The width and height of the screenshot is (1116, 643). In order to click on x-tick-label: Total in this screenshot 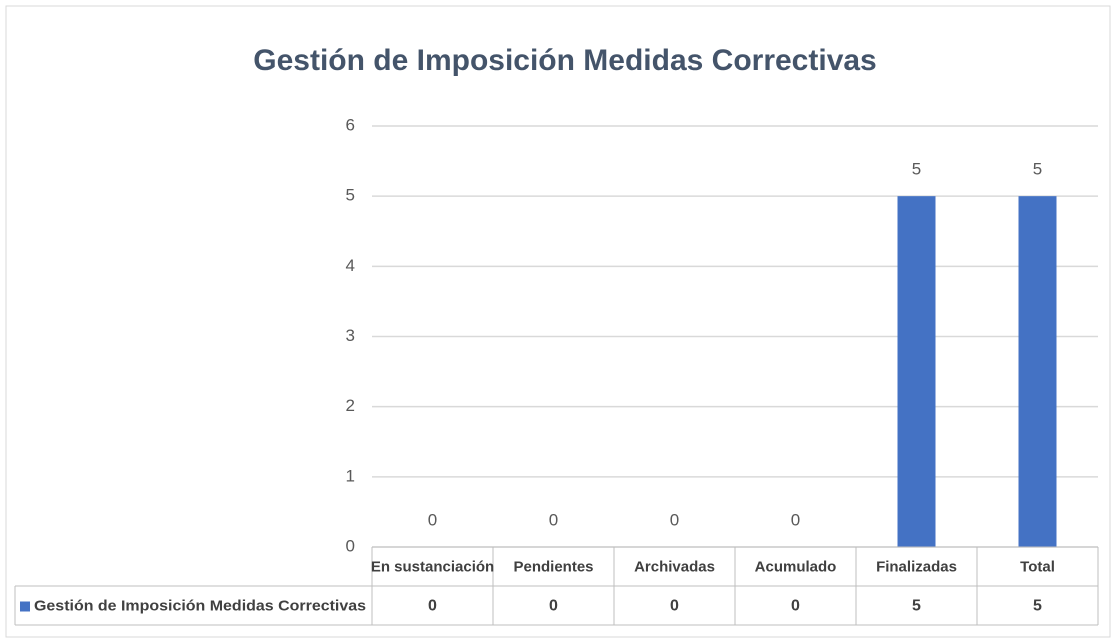, I will do `click(1037, 566)`.